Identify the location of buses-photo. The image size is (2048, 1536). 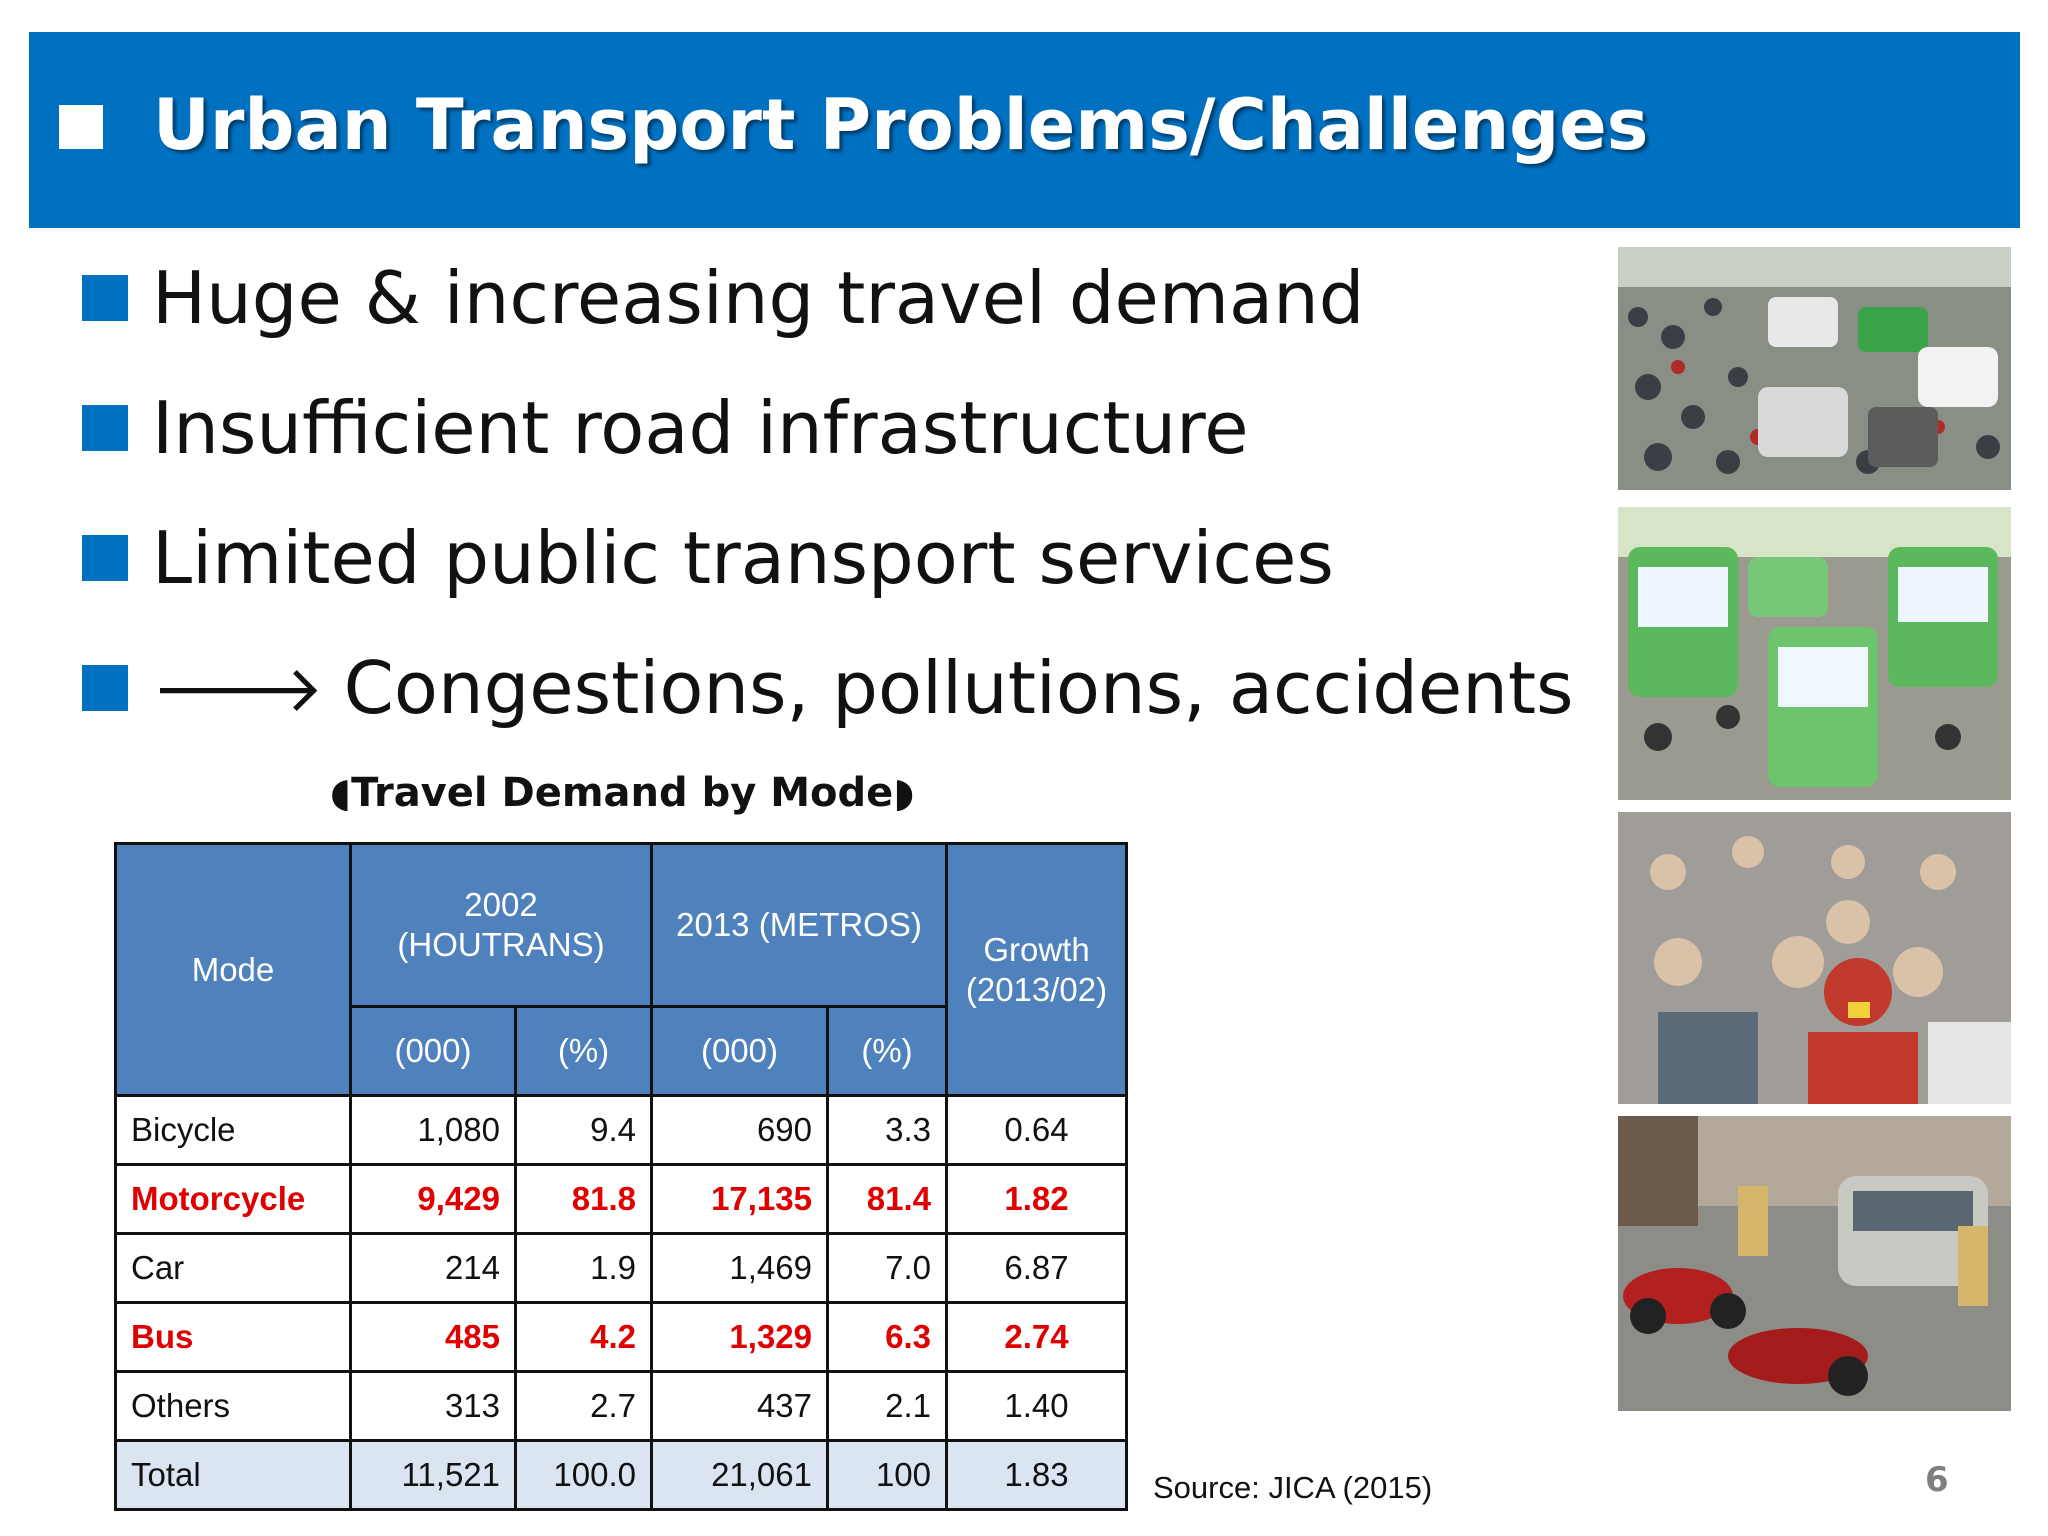
(1814, 653).